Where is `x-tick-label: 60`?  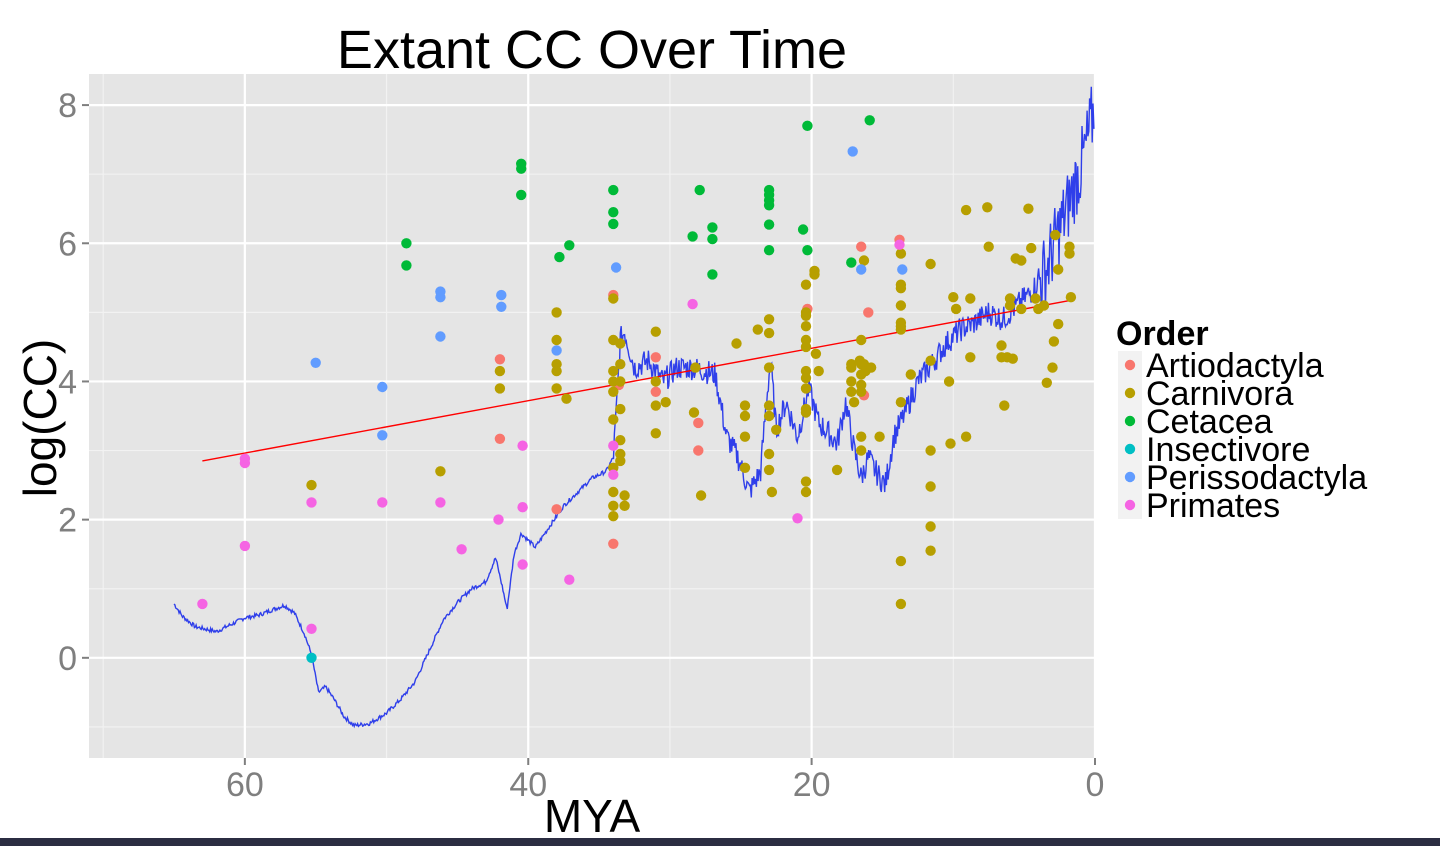 x-tick-label: 60 is located at coordinates (245, 785).